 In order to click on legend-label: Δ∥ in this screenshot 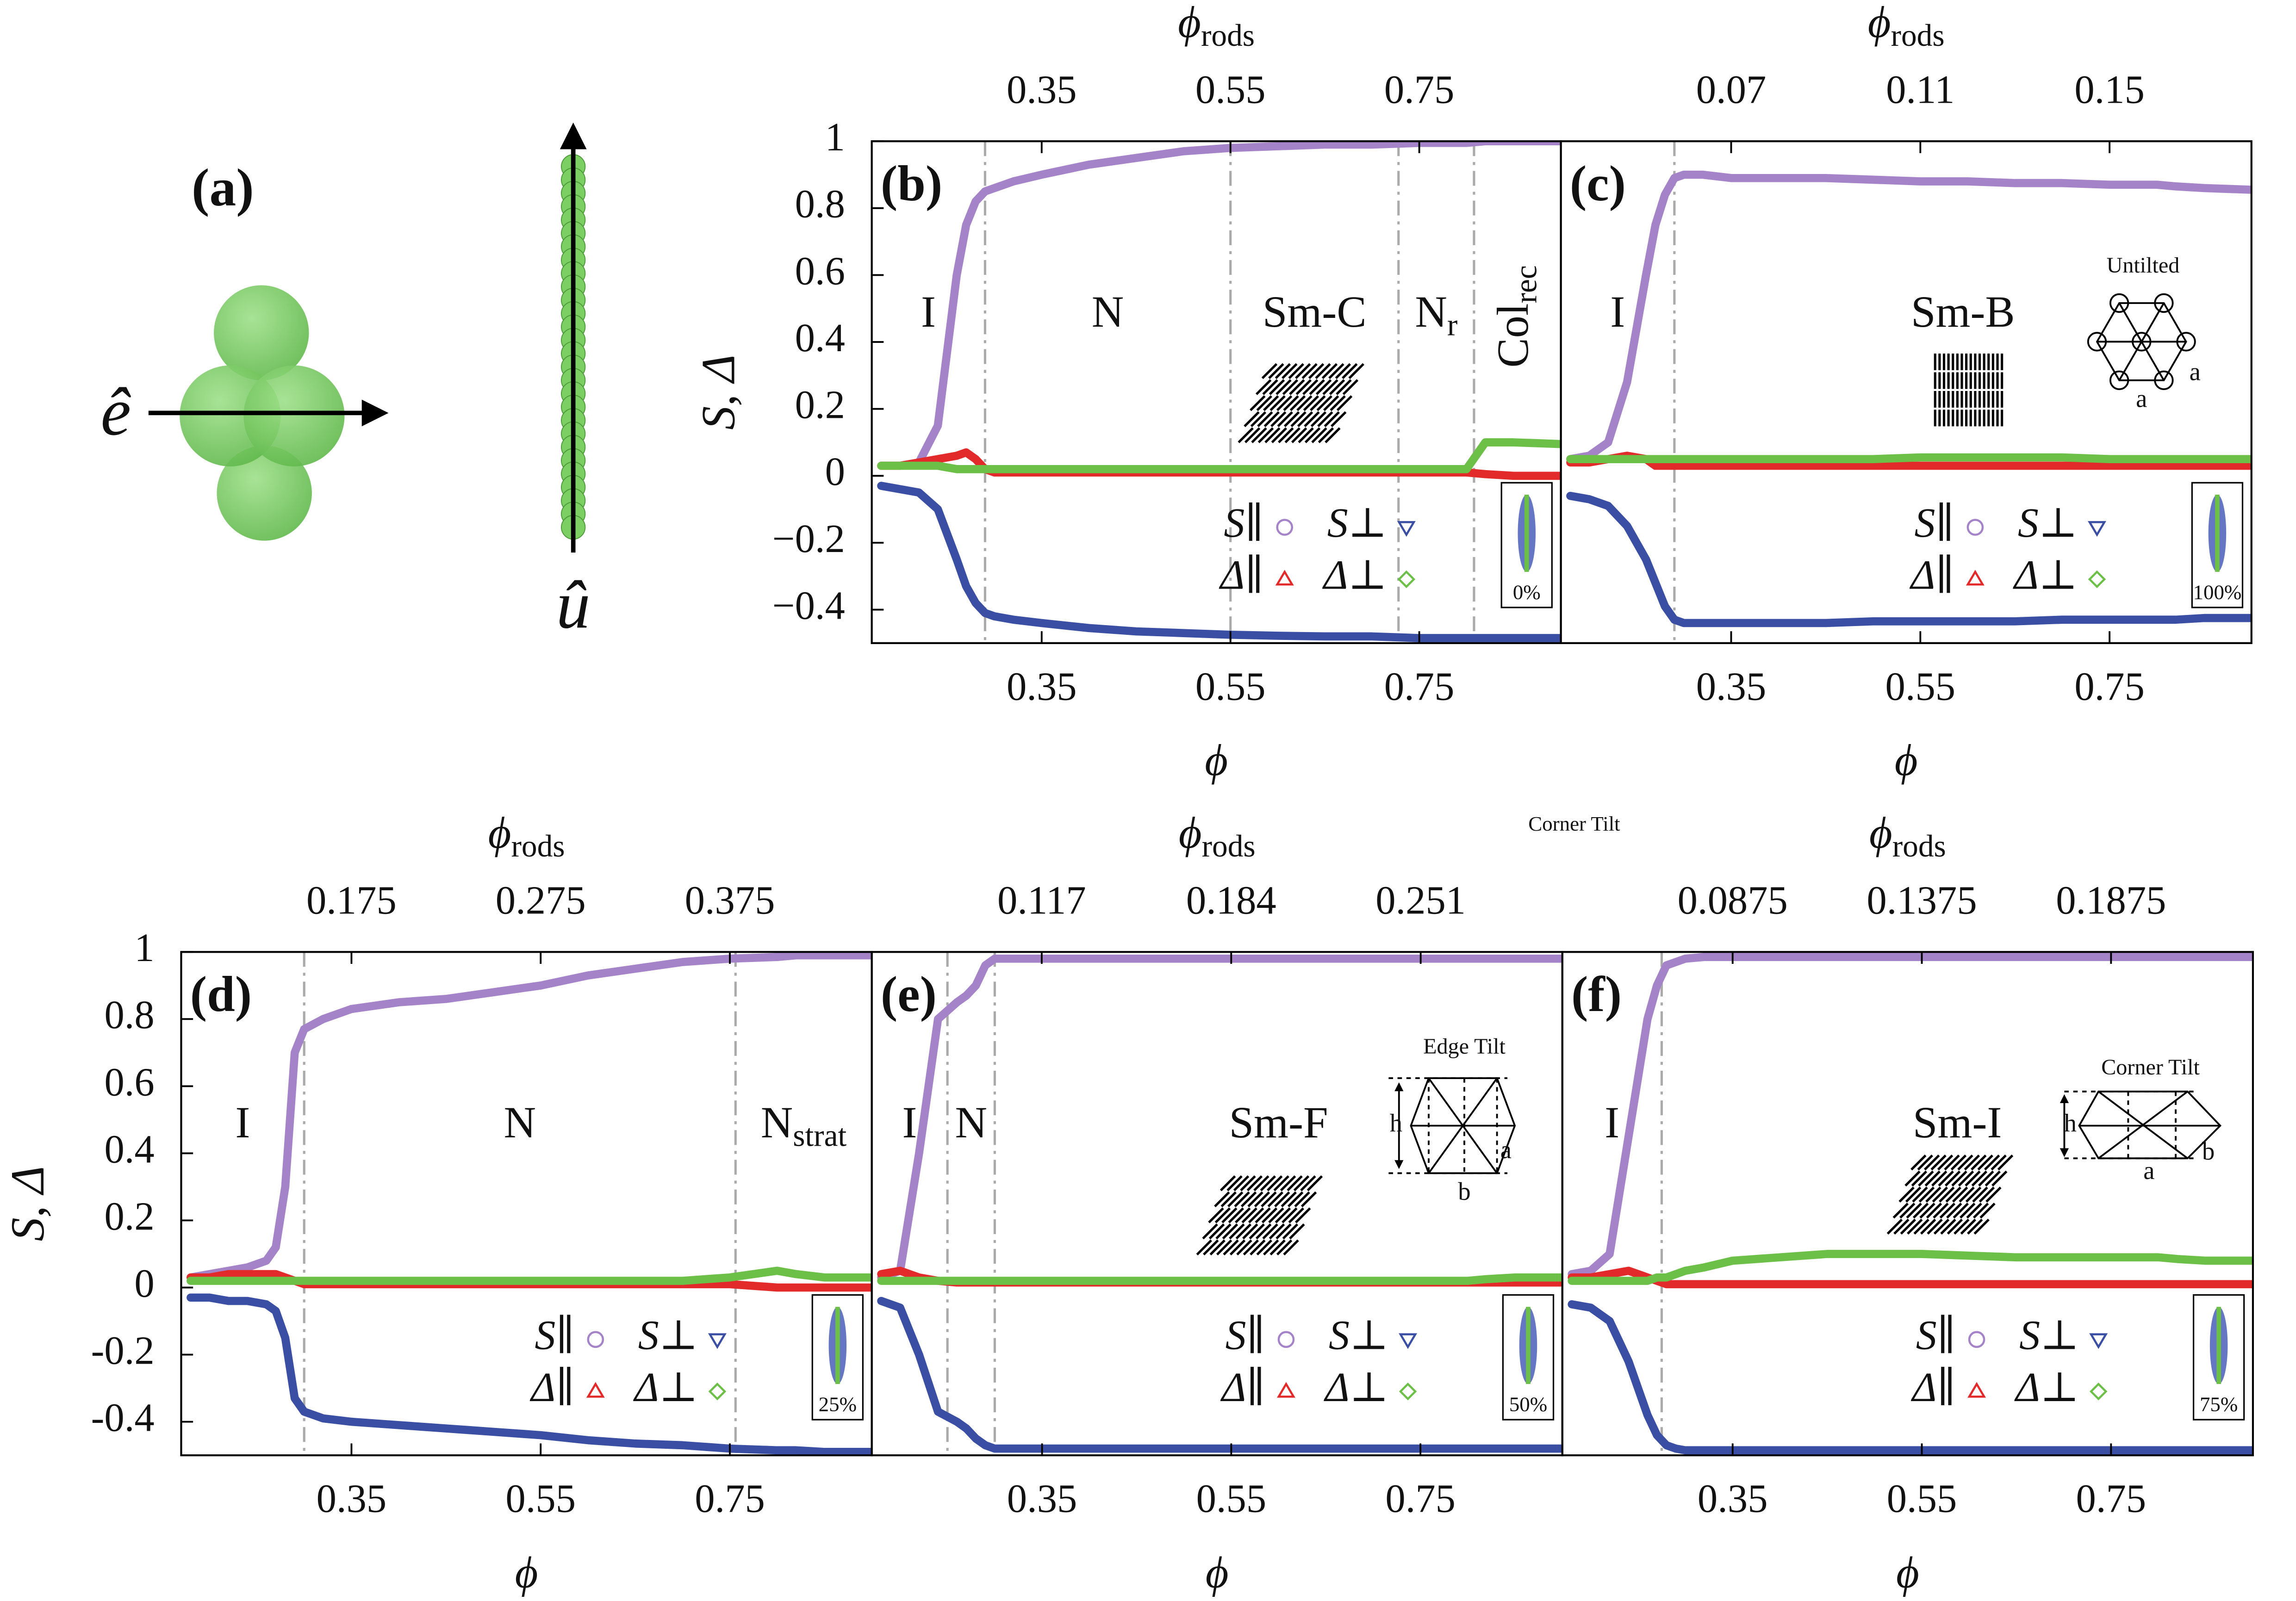, I will do `click(1241, 575)`.